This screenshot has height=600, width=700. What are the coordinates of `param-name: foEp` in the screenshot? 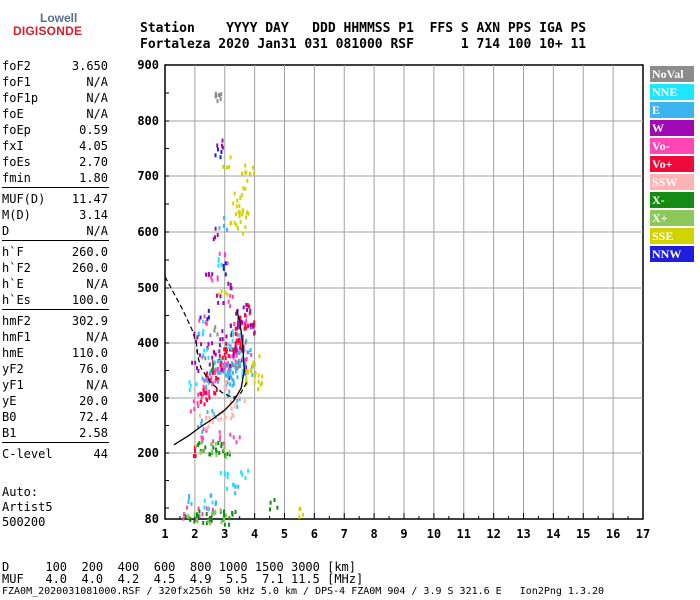 It's located at (16, 130).